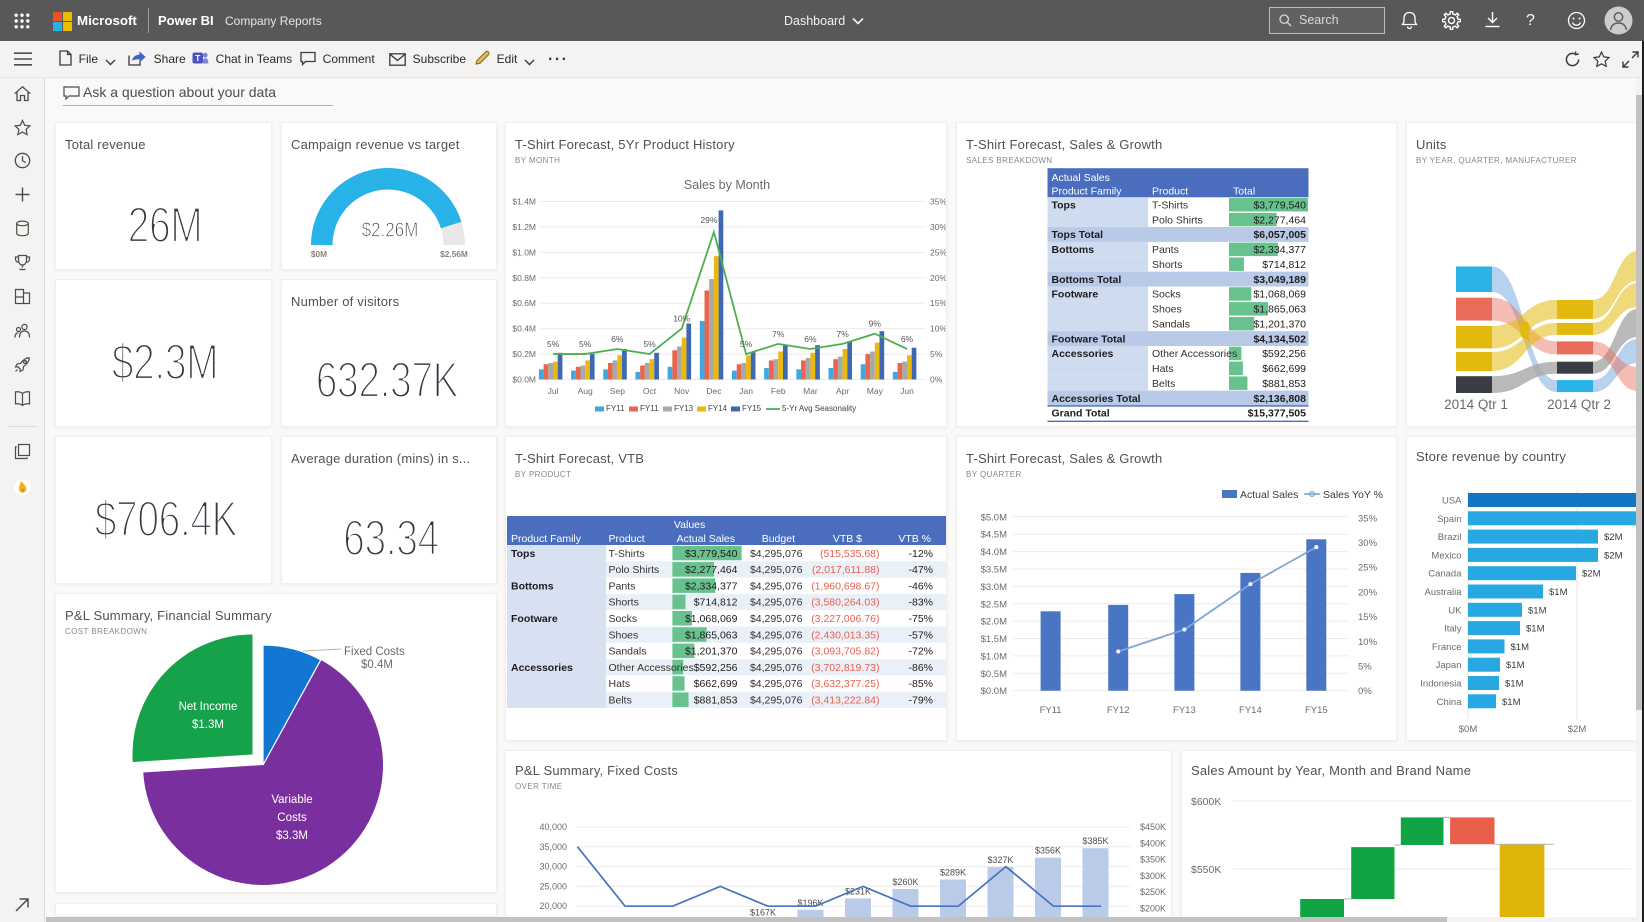 The image size is (1644, 922). What do you see at coordinates (846, 570) in the screenshot?
I see `svg-text: (2,017,611.88)` at bounding box center [846, 570].